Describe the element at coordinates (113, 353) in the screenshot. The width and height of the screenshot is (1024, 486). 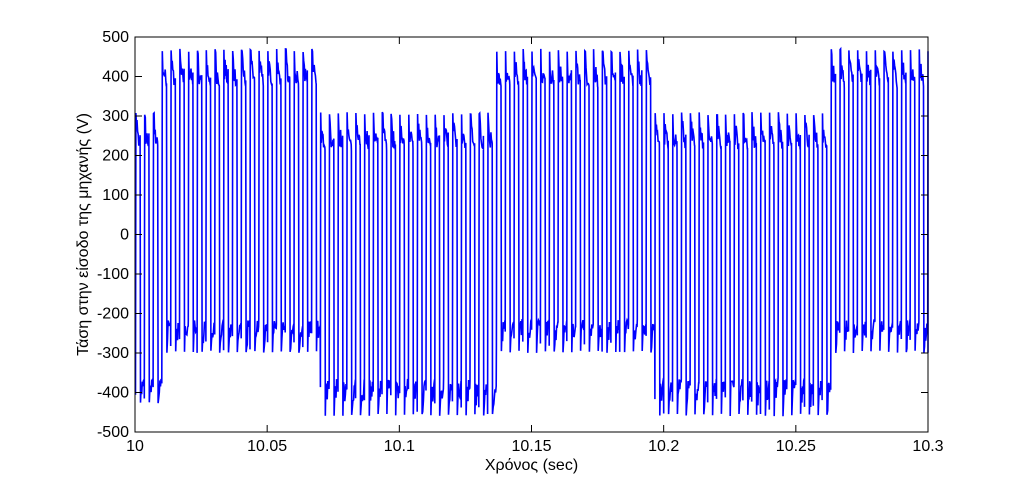
I see `y-tick-label: -300` at that location.